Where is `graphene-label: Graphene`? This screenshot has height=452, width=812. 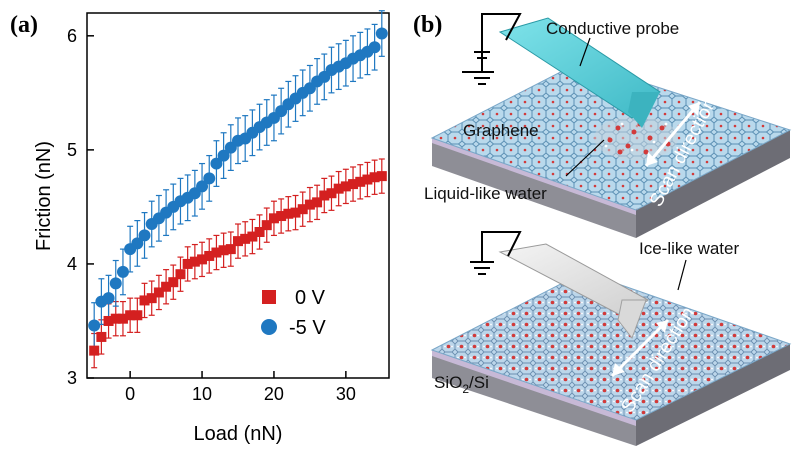 graphene-label: Graphene is located at coordinates (501, 130).